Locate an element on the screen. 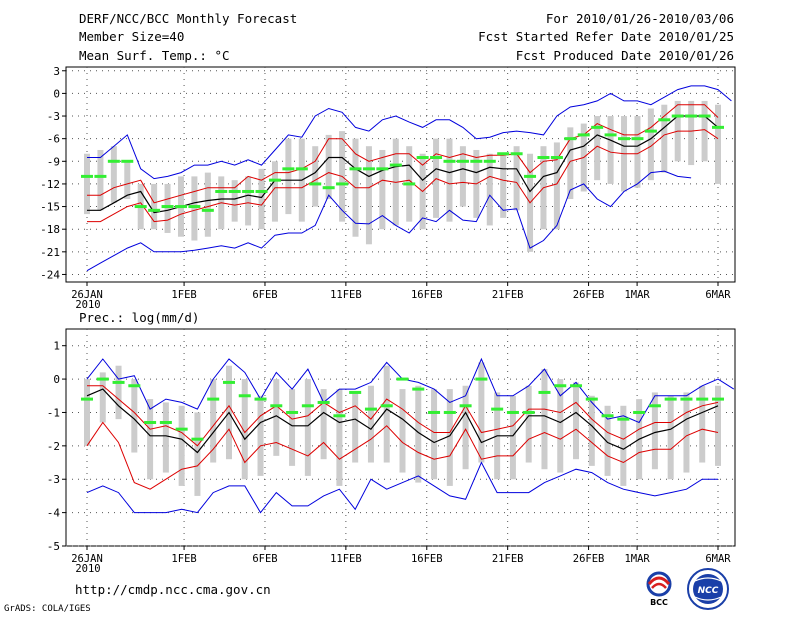 This screenshot has width=800, height=618. ncc-logo: NCC is located at coordinates (708, 589).